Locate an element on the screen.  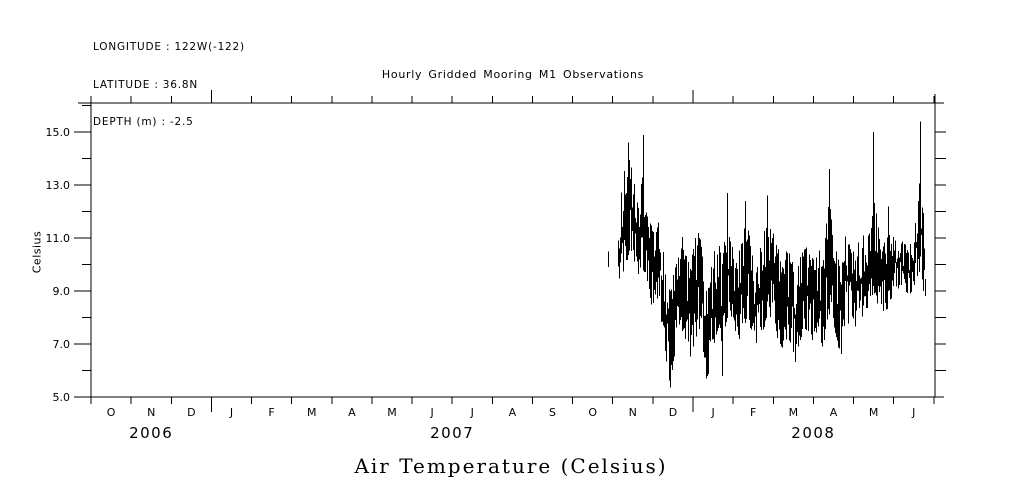
x-axis-title: Air Temperature (Celsius) is located at coordinates (511, 466).